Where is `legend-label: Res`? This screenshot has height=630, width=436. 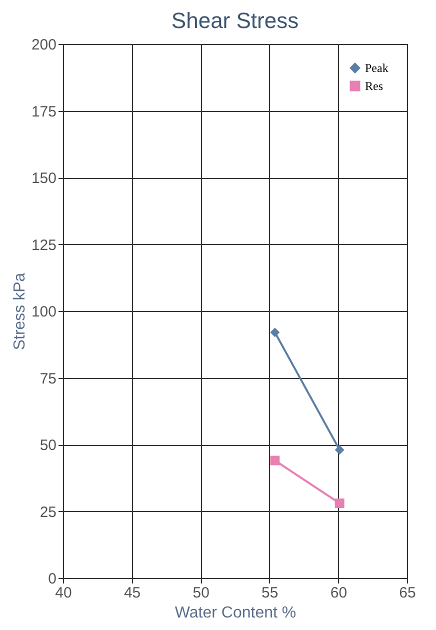
legend-label: Res is located at coordinates (374, 86).